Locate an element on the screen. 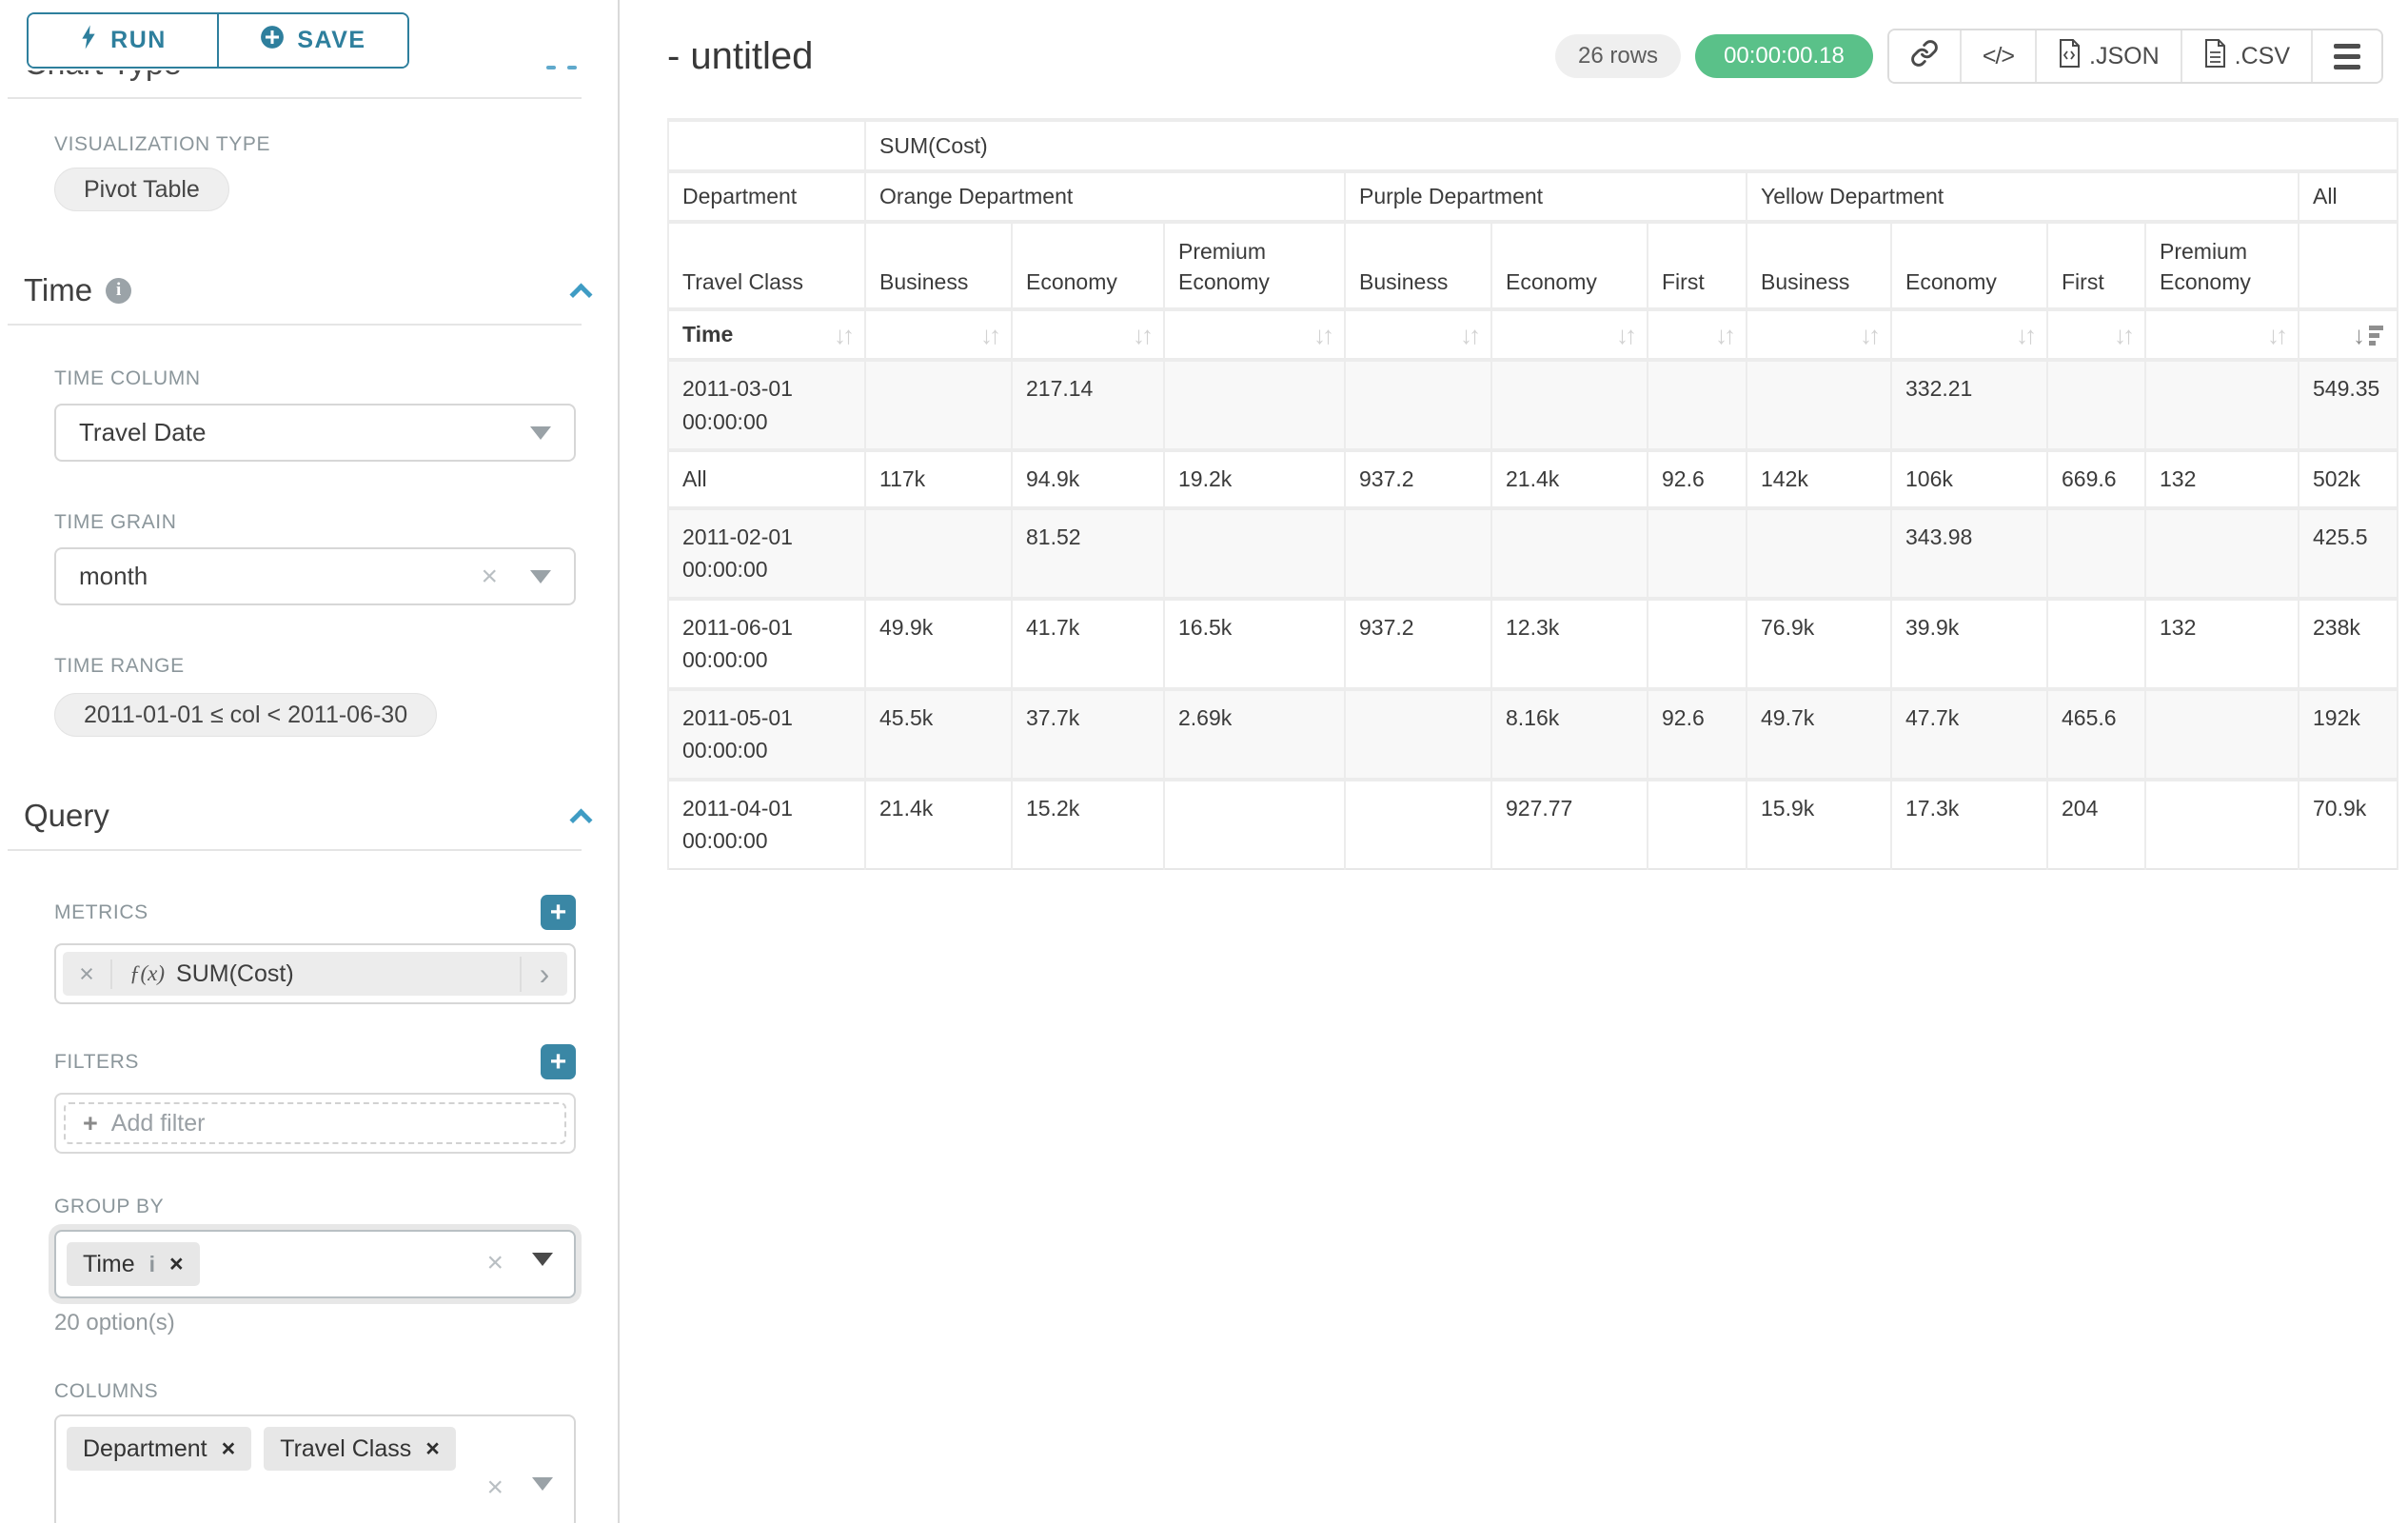 The image size is (2408, 1523). chevron-right-icon: › is located at coordinates (543, 974).